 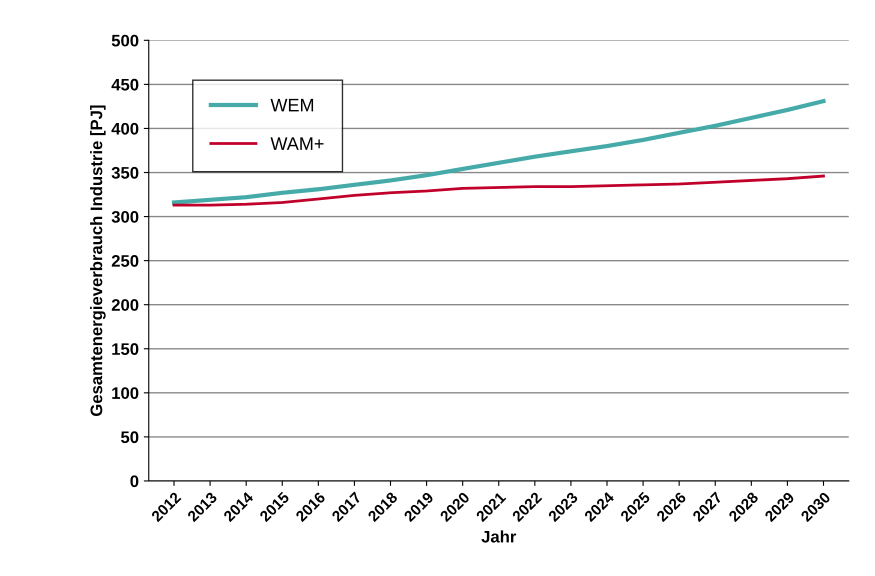 What do you see at coordinates (124, 84) in the screenshot?
I see `y-tick-label: 450` at bounding box center [124, 84].